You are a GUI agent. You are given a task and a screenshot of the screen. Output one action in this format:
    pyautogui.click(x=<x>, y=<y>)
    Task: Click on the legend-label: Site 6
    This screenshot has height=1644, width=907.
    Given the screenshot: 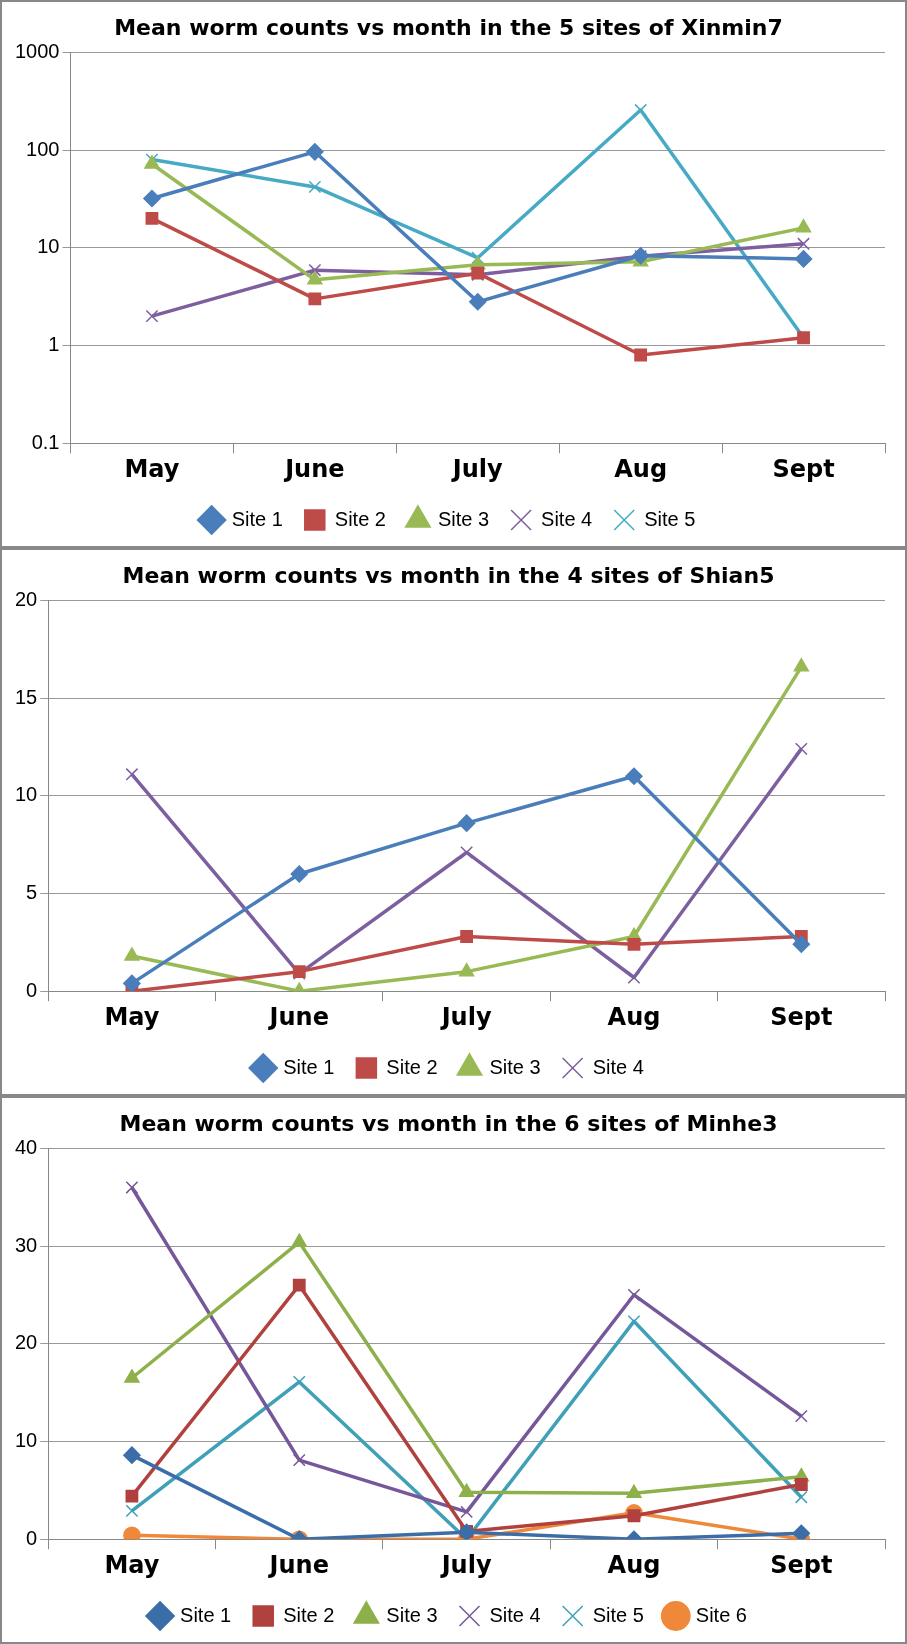 What is the action you would take?
    pyautogui.click(x=721, y=1614)
    